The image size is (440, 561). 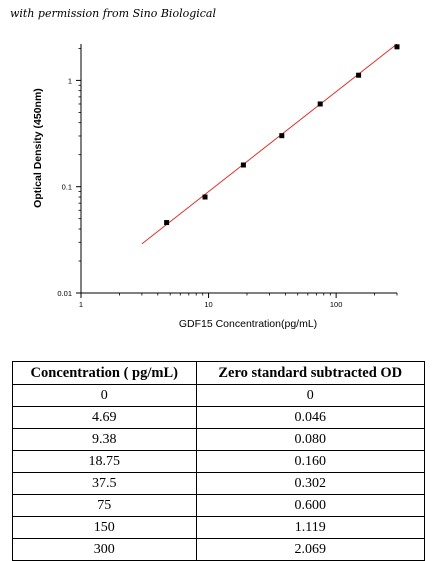 I want to click on table-row: 9.38 0.080, so click(x=218, y=439).